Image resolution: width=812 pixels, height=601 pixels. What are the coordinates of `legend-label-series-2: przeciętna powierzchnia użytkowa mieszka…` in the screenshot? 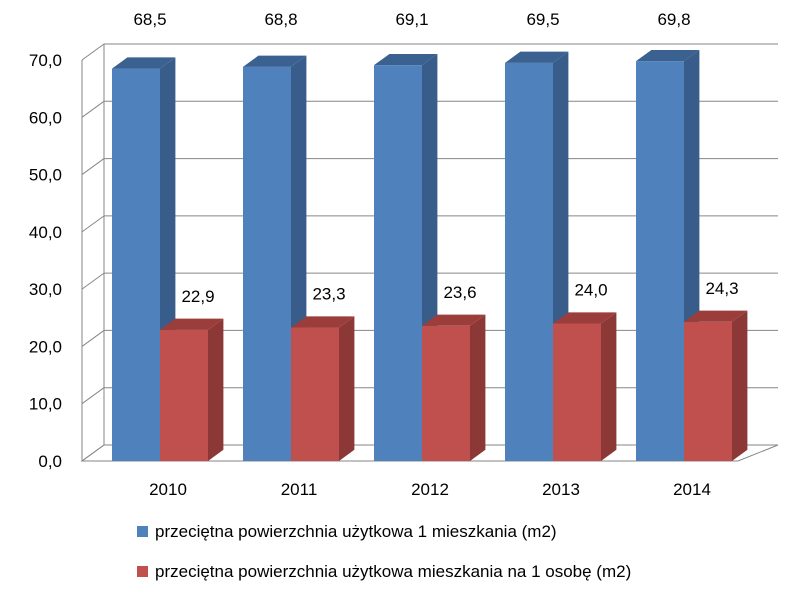 It's located at (393, 571).